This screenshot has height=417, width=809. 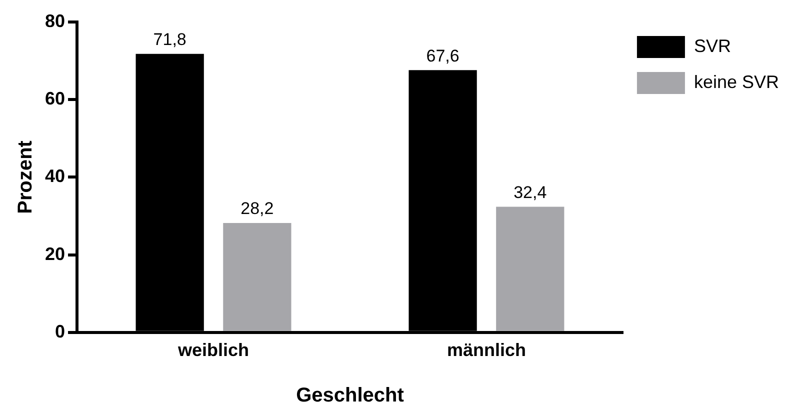 What do you see at coordinates (169, 40) in the screenshot?
I see `data-label: 71,8` at bounding box center [169, 40].